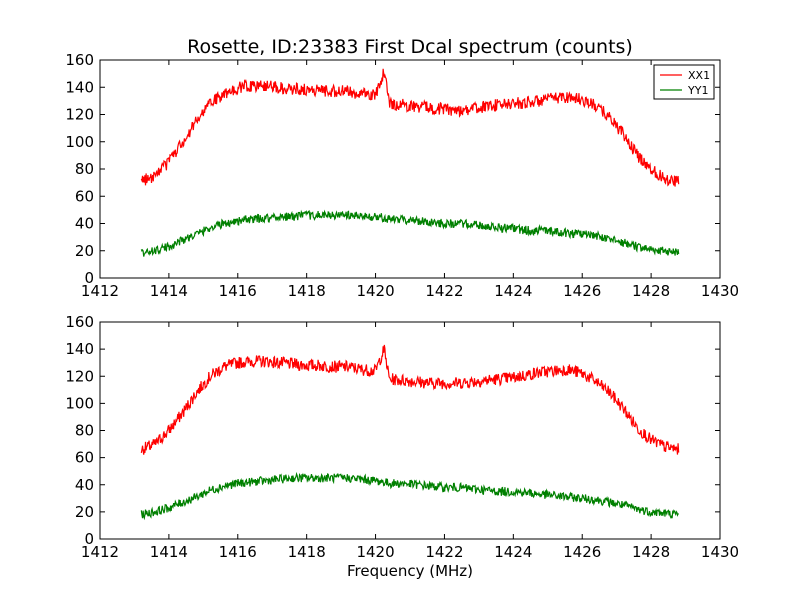  Describe the element at coordinates (410, 233) in the screenshot. I see `series-line-yy1` at that location.